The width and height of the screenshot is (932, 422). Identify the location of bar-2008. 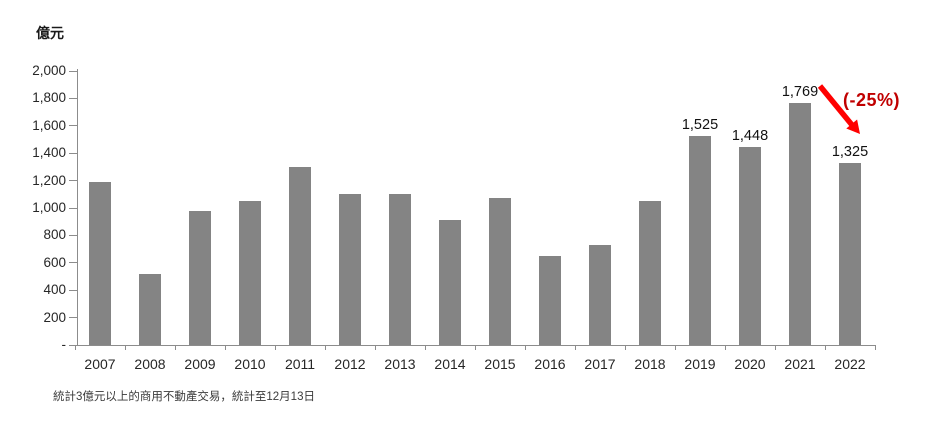
(150, 309).